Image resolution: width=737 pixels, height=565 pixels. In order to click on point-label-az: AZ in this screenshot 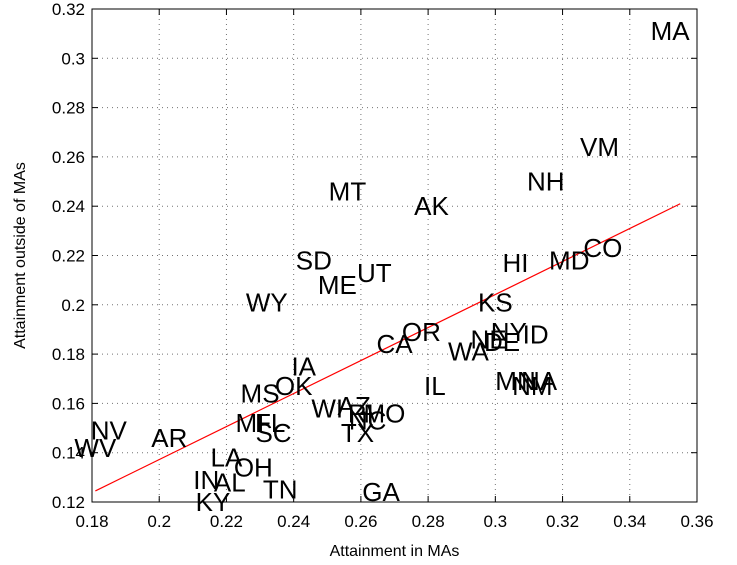, I will do `click(354, 406)`.